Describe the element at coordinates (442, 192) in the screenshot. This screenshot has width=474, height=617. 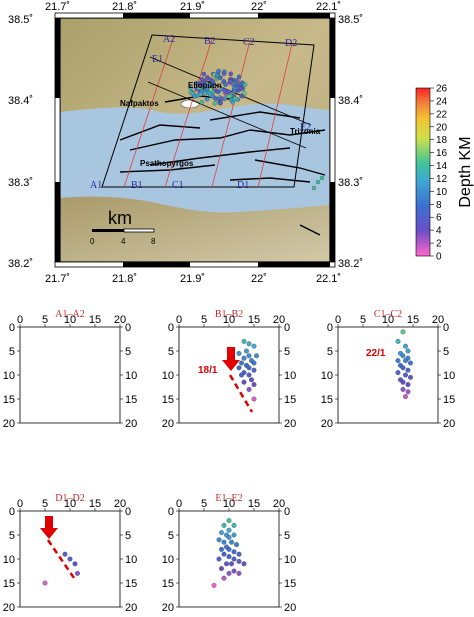
I see `colorbar-tick-label: 10` at that location.